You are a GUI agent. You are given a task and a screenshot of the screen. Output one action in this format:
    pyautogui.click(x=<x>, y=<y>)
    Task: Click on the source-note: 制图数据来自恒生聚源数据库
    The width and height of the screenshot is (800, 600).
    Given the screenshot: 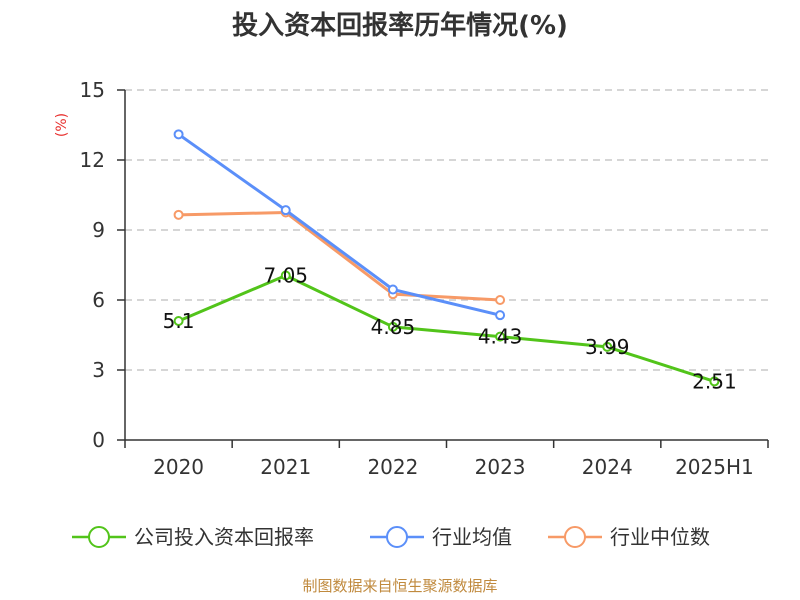 What is the action you would take?
    pyautogui.click(x=399, y=586)
    